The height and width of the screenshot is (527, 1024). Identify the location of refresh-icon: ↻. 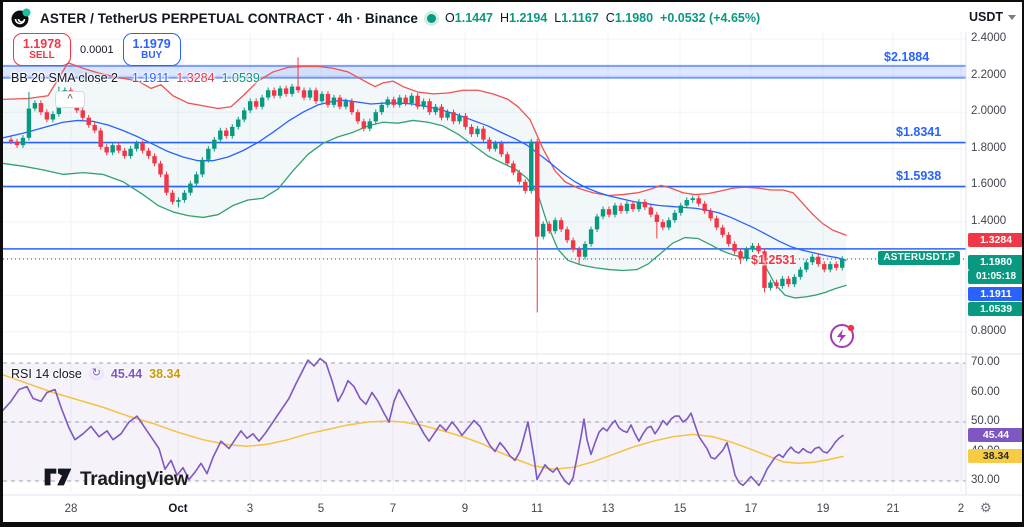
(96, 373).